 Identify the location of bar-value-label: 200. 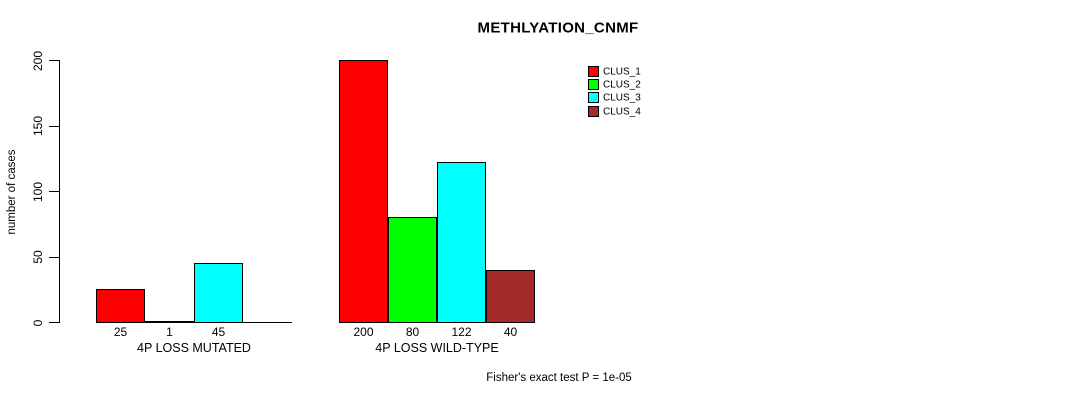
(363, 331).